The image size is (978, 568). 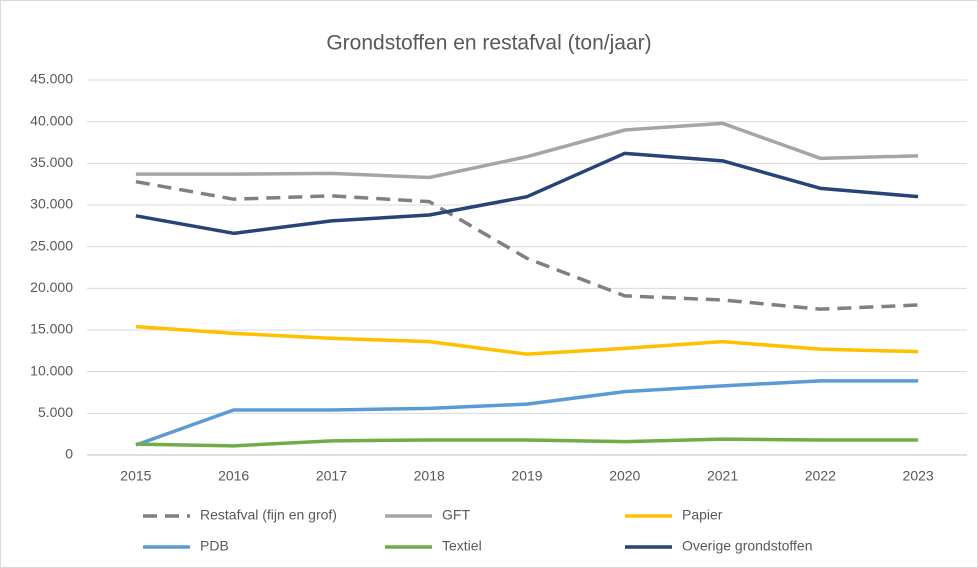 I want to click on x-tick-label: 2018, so click(x=429, y=476).